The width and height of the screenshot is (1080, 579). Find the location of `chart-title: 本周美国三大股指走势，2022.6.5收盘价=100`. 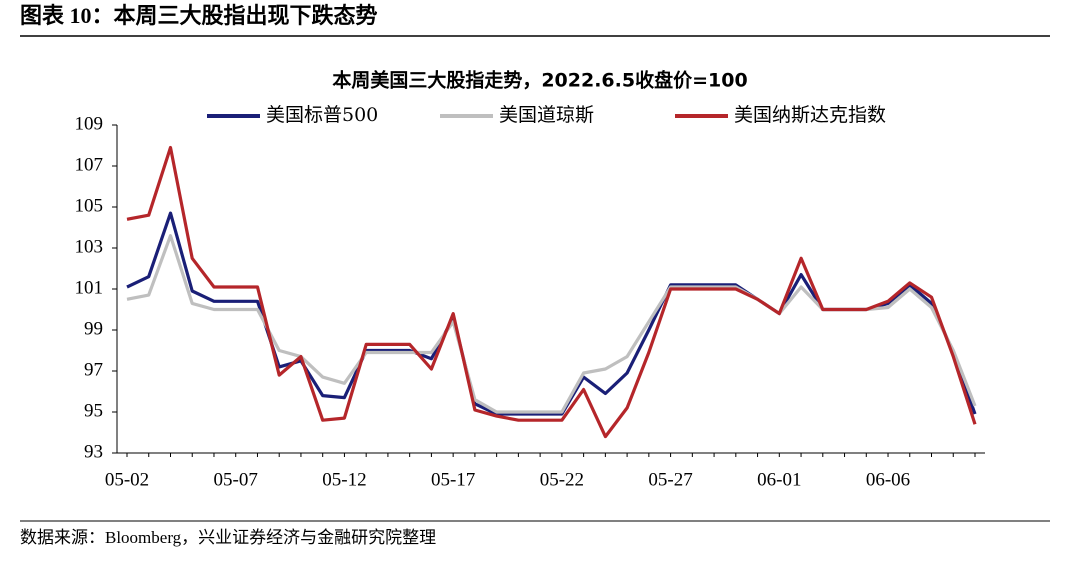

chart-title: 本周美国三大股指走势，2022.6.5收盘价=100 is located at coordinates (539, 80).